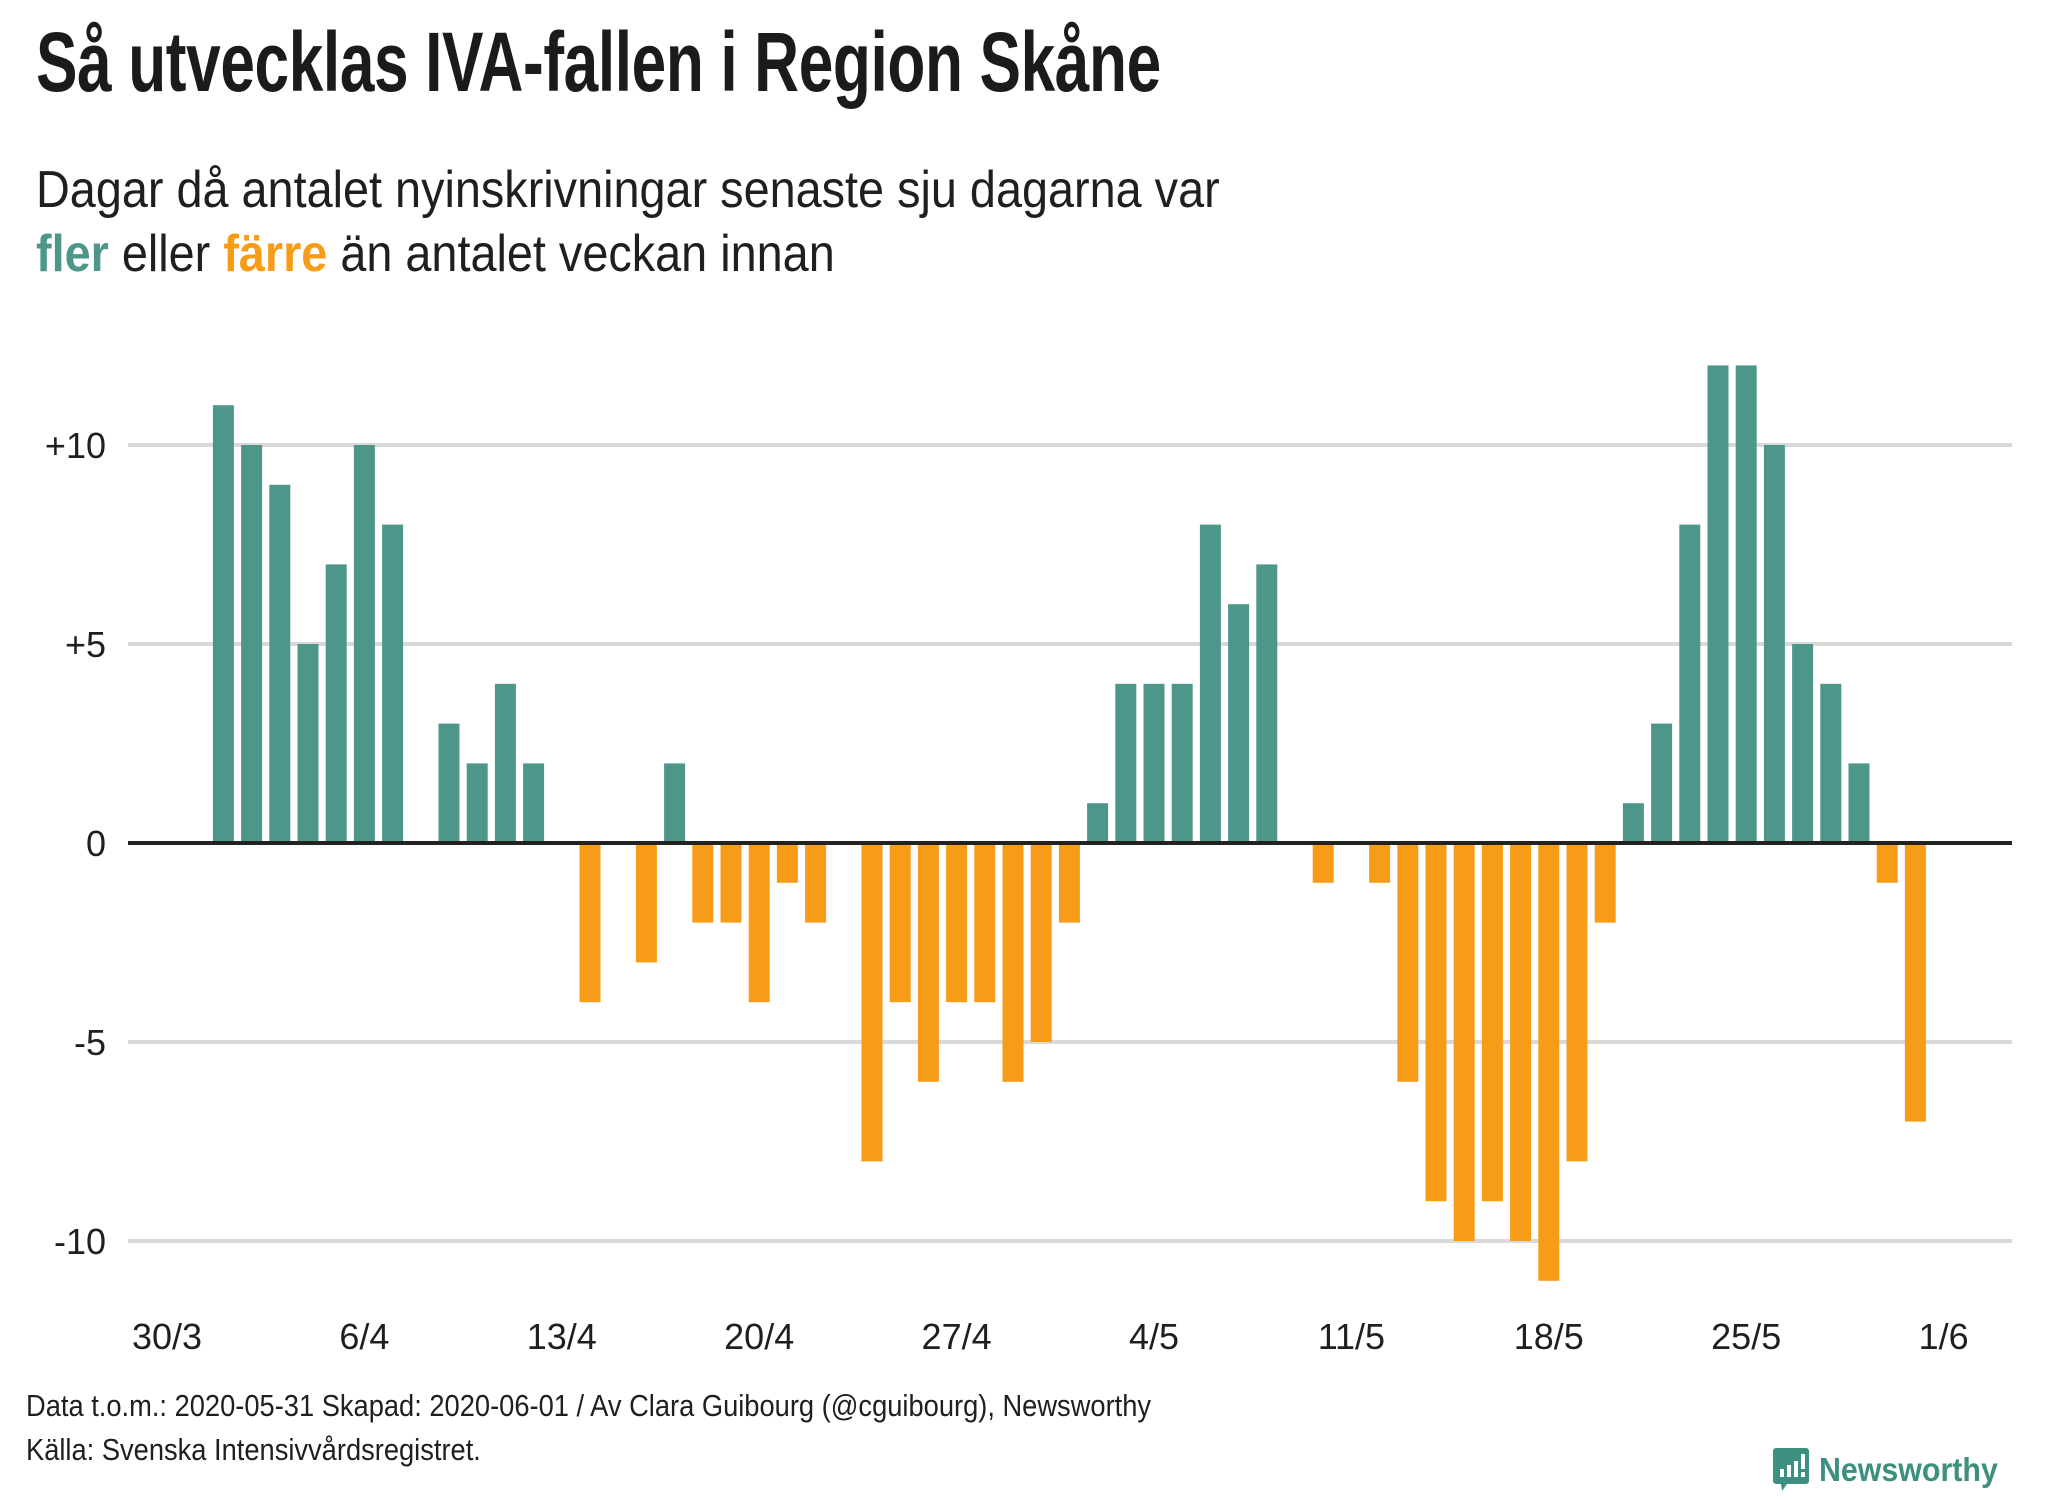  What do you see at coordinates (166, 254) in the screenshot?
I see `subtitle-or: eller` at bounding box center [166, 254].